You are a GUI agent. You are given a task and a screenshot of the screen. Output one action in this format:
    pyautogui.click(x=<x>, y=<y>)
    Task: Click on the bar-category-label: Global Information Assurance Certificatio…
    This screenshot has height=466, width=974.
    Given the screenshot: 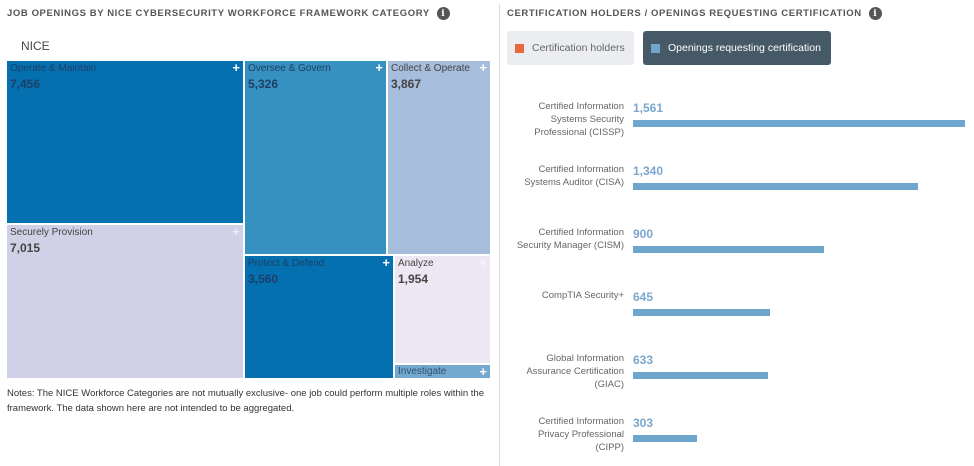 What is the action you would take?
    pyautogui.click(x=575, y=371)
    